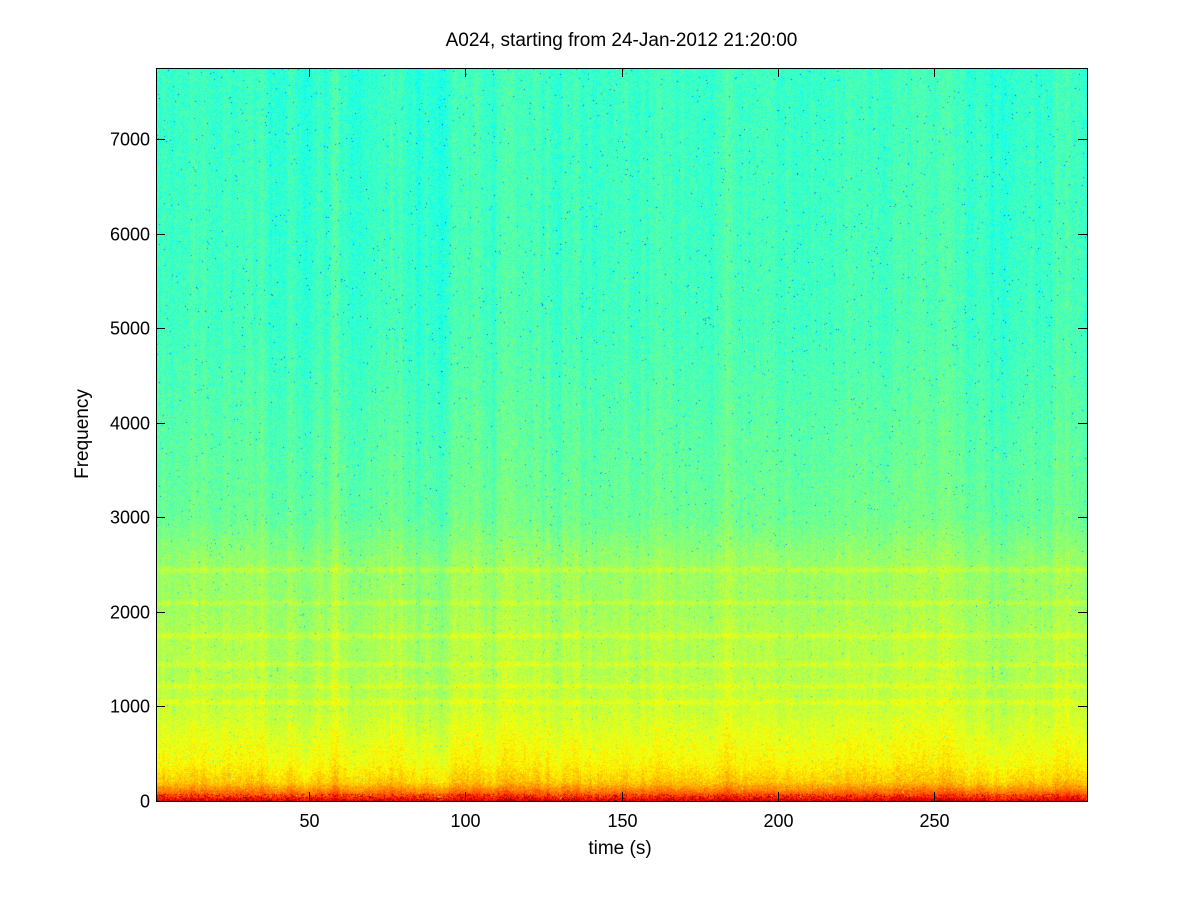 The image size is (1200, 900). I want to click on chart-title: A024, starting from 24-Jan-2012 21:20:00, so click(621, 40).